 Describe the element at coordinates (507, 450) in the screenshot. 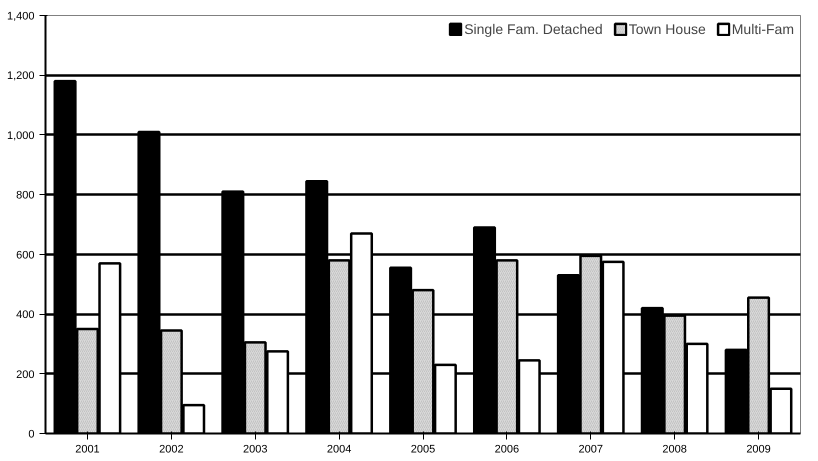

I see `x-tick-label: 2006` at that location.